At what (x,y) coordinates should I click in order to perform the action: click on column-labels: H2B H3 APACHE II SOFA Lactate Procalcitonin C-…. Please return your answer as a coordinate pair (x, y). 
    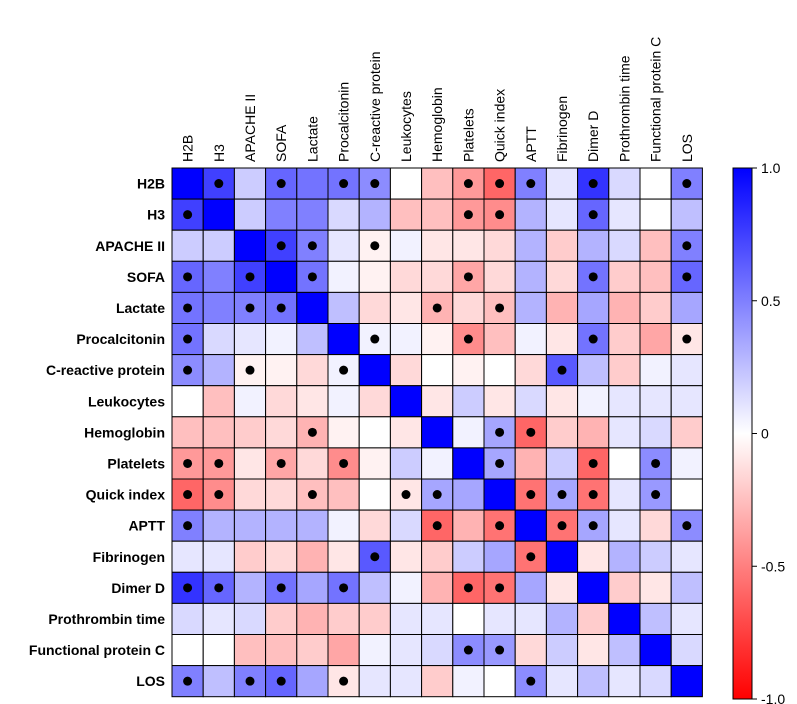
    Looking at the image, I should click on (437, 99).